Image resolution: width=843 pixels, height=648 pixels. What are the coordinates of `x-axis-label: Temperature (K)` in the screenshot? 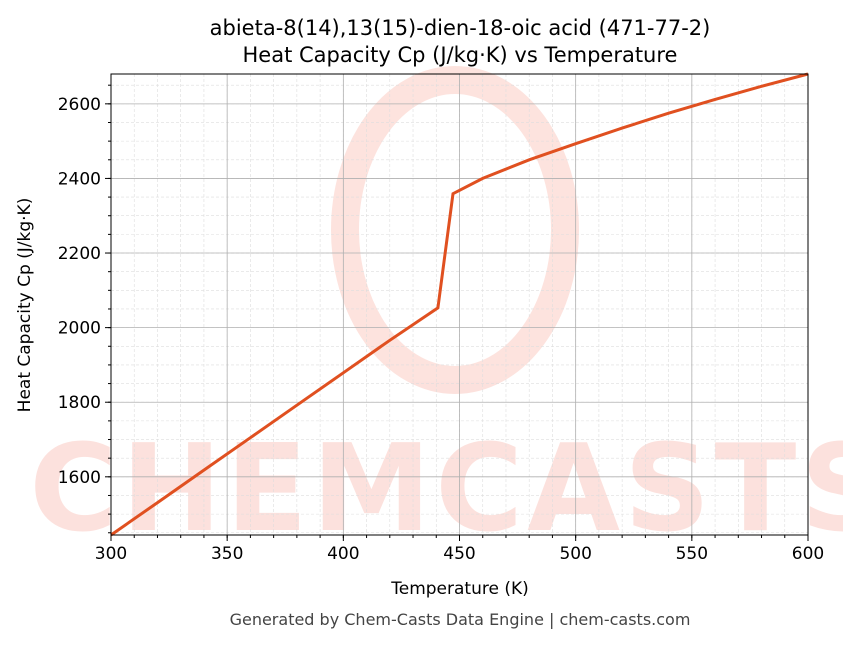 It's located at (459, 589).